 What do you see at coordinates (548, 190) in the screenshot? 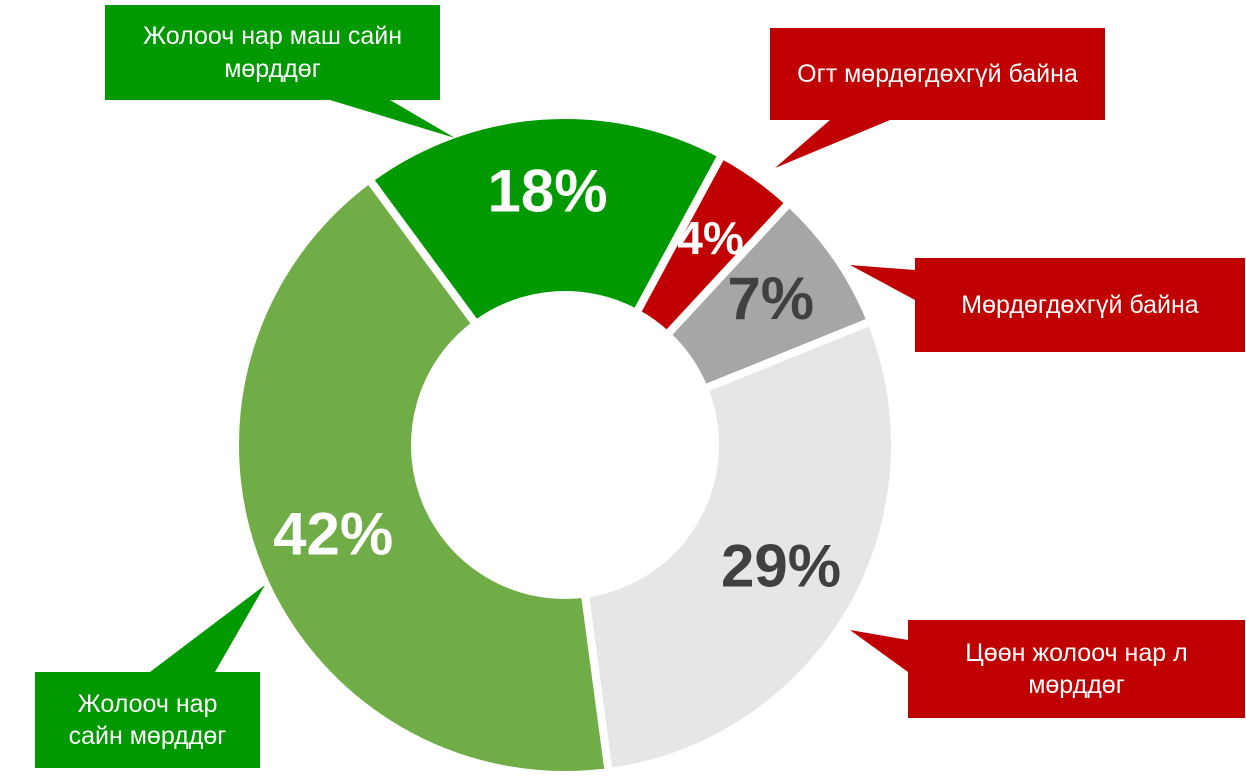
I see `value-label: 18%` at bounding box center [548, 190].